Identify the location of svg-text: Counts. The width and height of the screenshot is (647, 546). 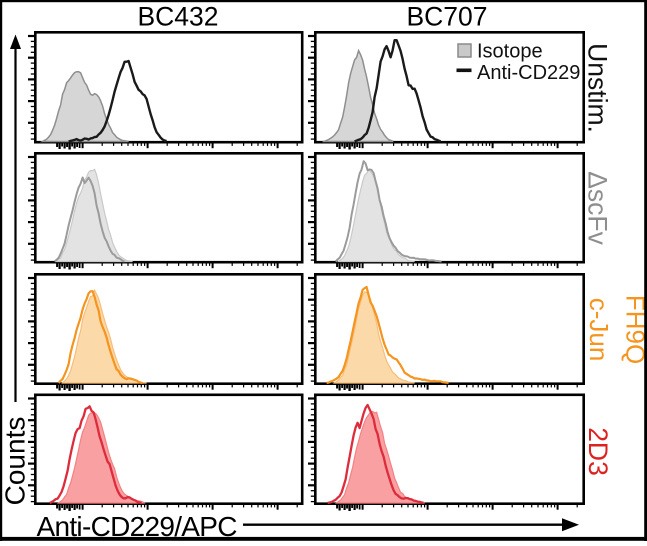
(15, 461).